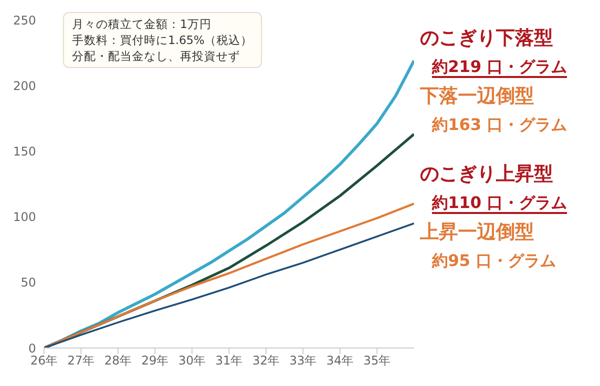 The image size is (600, 386). I want to click on y-tick-label: 250, so click(24, 20).